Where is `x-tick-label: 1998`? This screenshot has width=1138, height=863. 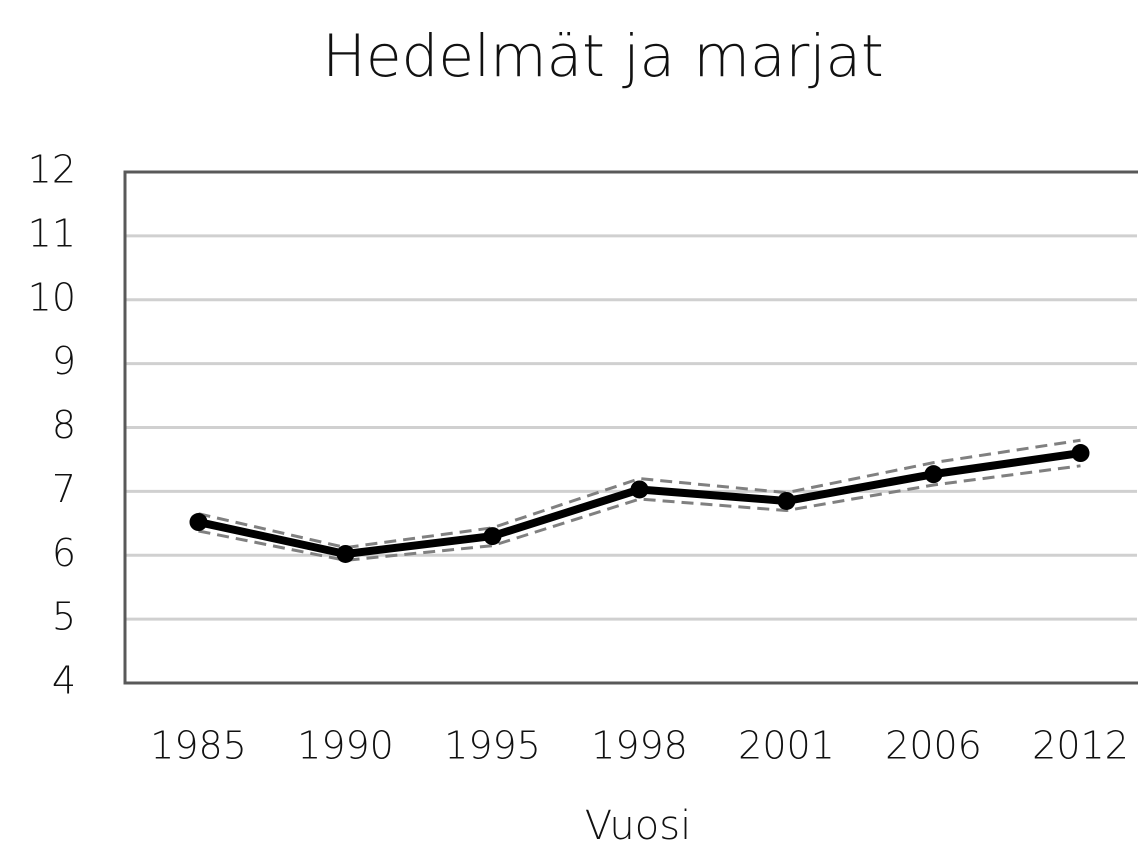
x-tick-label: 1998 is located at coordinates (639, 746).